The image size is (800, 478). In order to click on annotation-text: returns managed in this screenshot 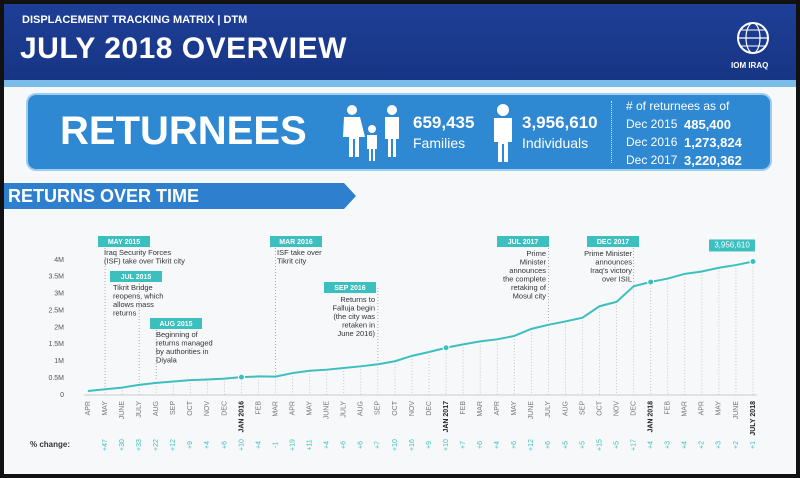, I will do `click(184, 342)`.